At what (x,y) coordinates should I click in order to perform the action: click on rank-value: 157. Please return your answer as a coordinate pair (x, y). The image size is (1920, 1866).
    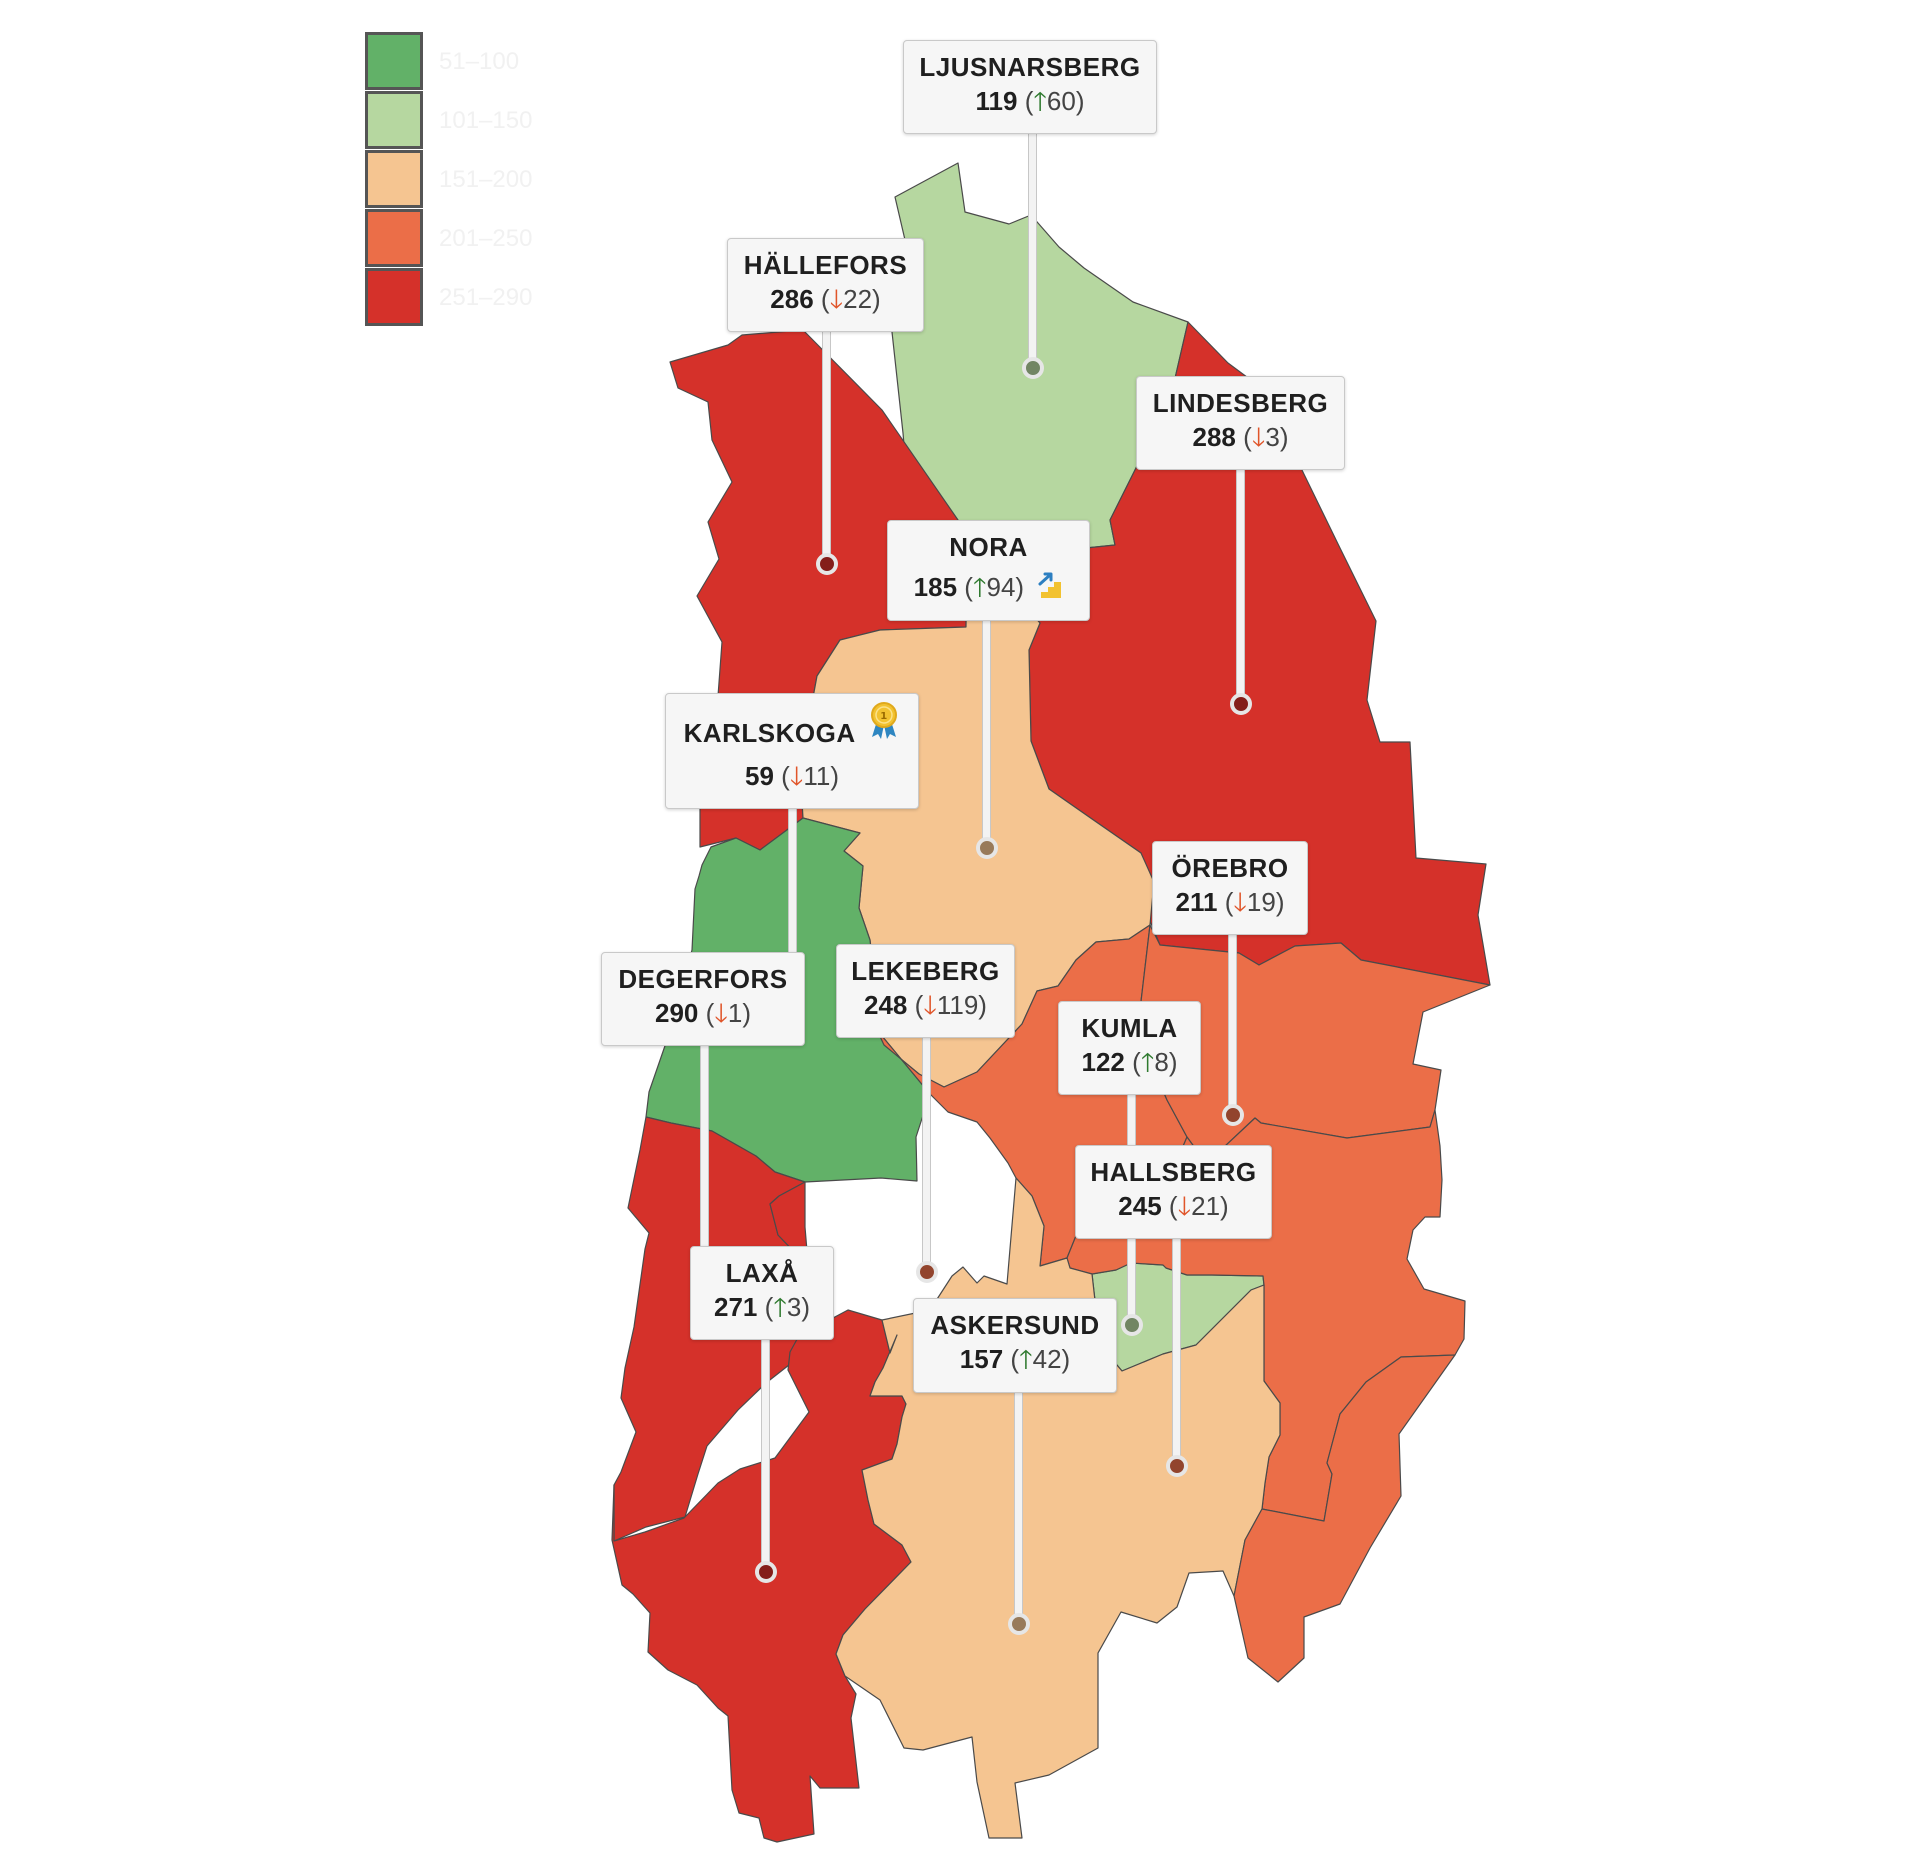
    Looking at the image, I should click on (981, 1359).